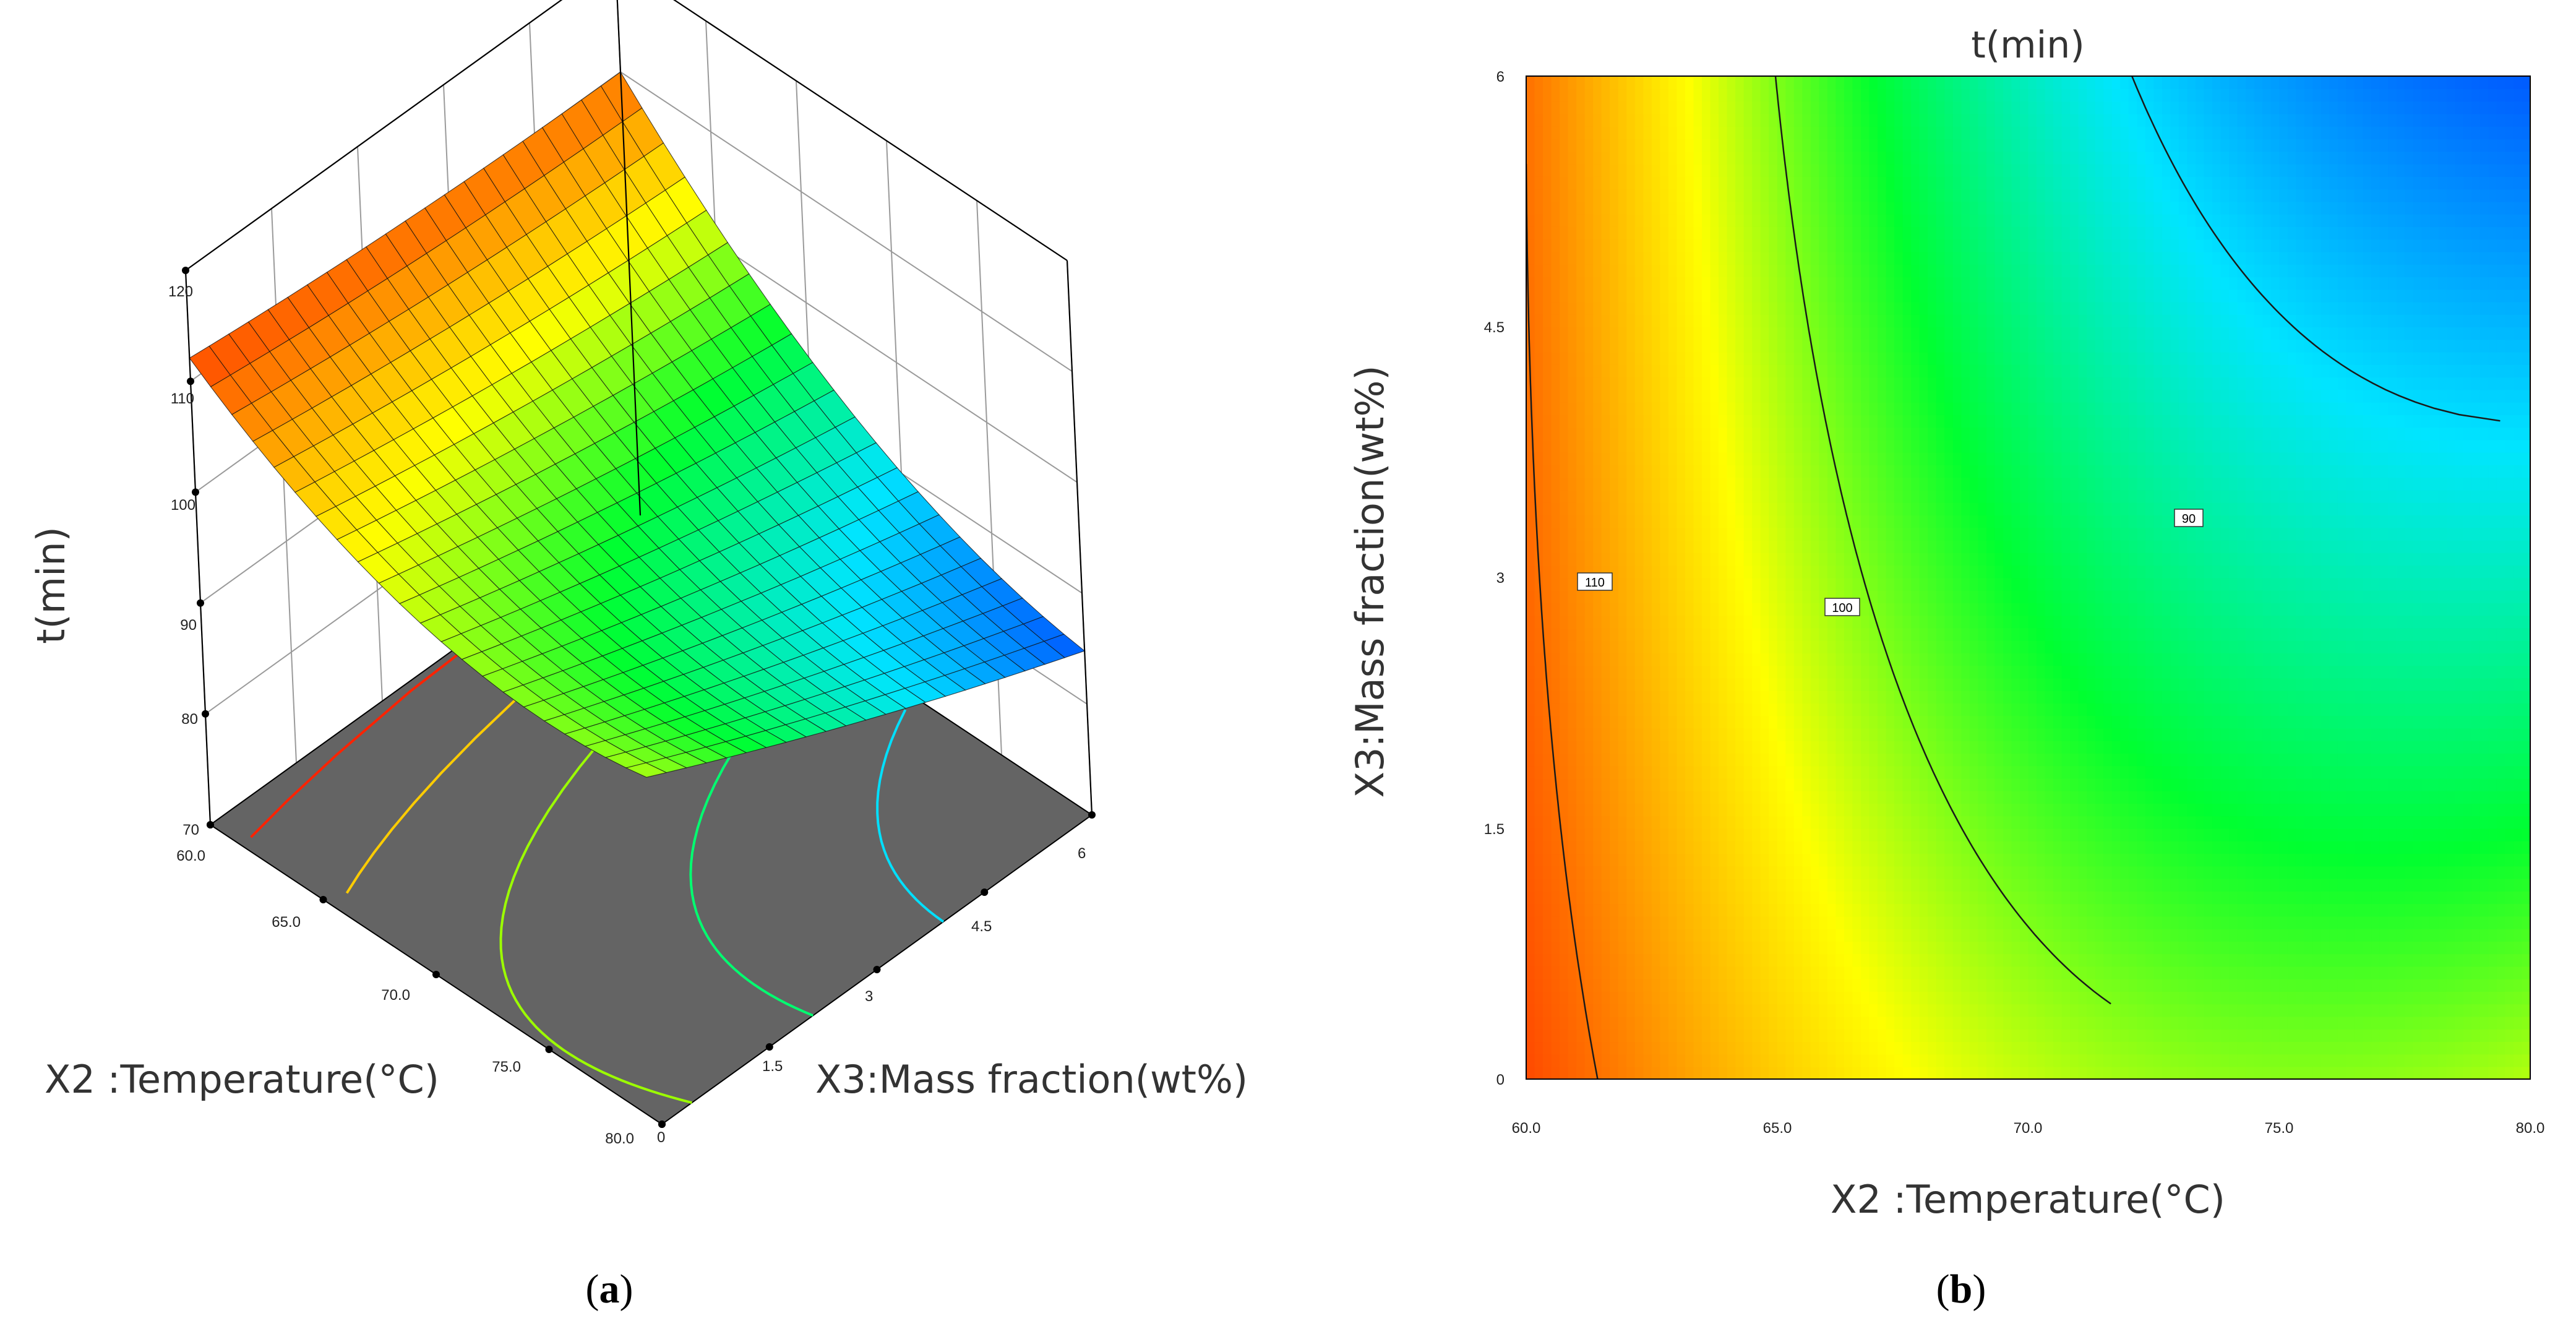 This screenshot has width=2576, height=1321. I want to click on temperature-tick-label: 70.0, so click(395, 996).